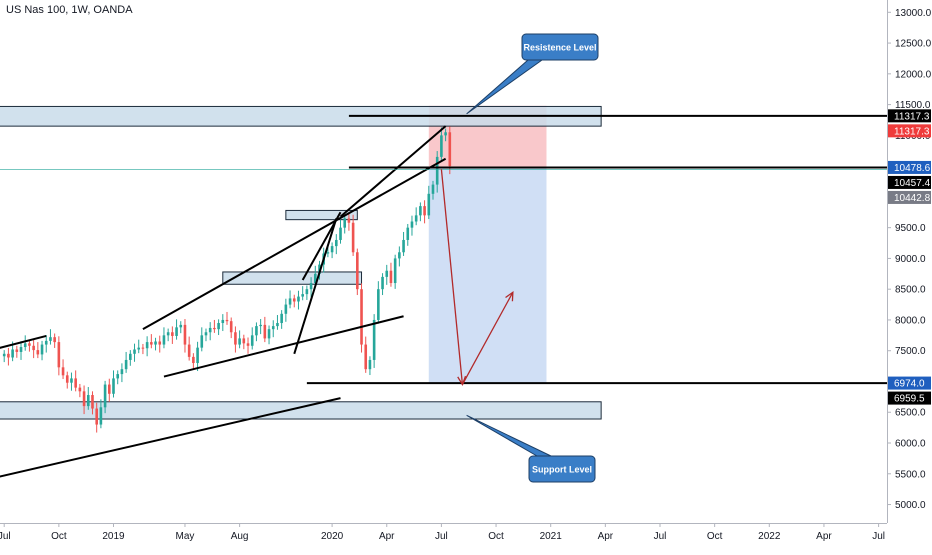  I want to click on chart-title: US Nas 100, 1W, OANDA, so click(69, 10).